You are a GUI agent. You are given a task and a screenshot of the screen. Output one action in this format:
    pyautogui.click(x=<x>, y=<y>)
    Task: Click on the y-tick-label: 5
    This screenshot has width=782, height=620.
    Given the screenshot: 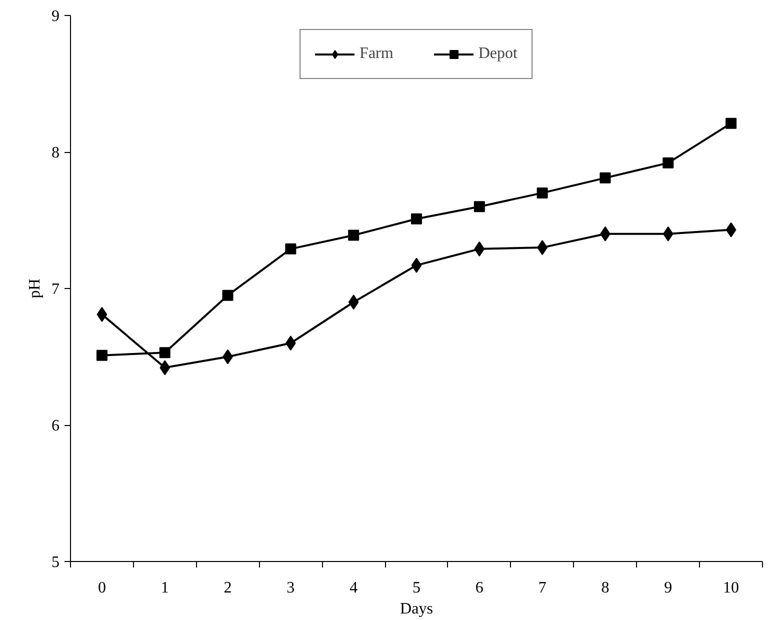 What is the action you would take?
    pyautogui.click(x=56, y=562)
    